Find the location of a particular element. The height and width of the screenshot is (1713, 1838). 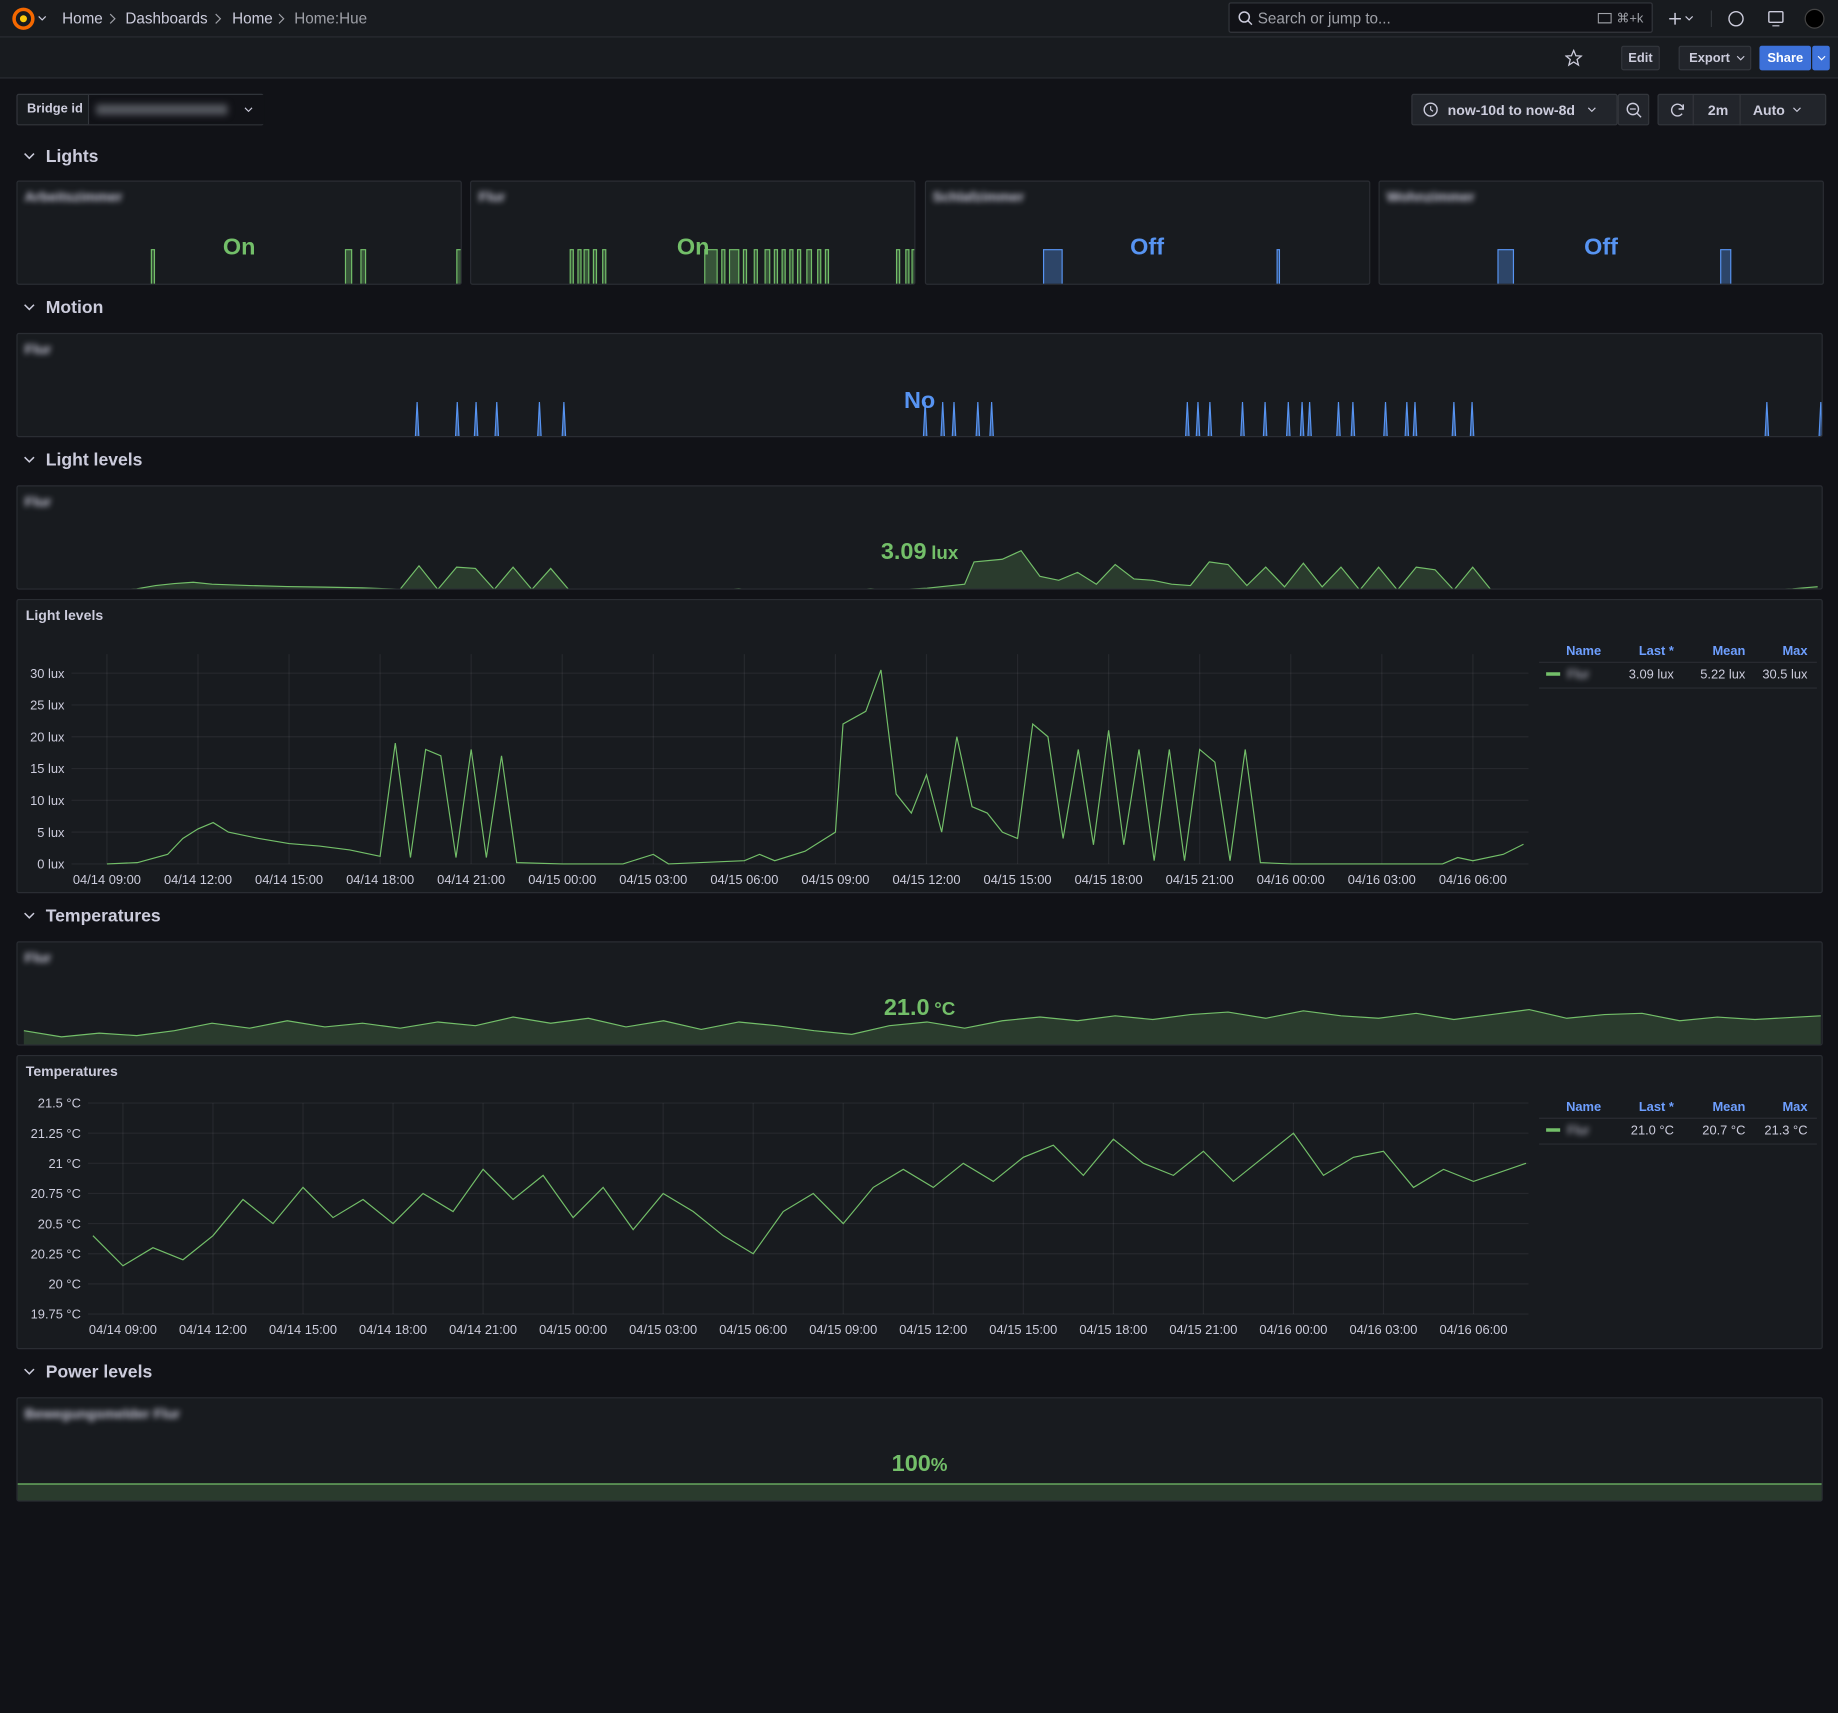

x-tick-label: 04/15 09:00 is located at coordinates (835, 879).